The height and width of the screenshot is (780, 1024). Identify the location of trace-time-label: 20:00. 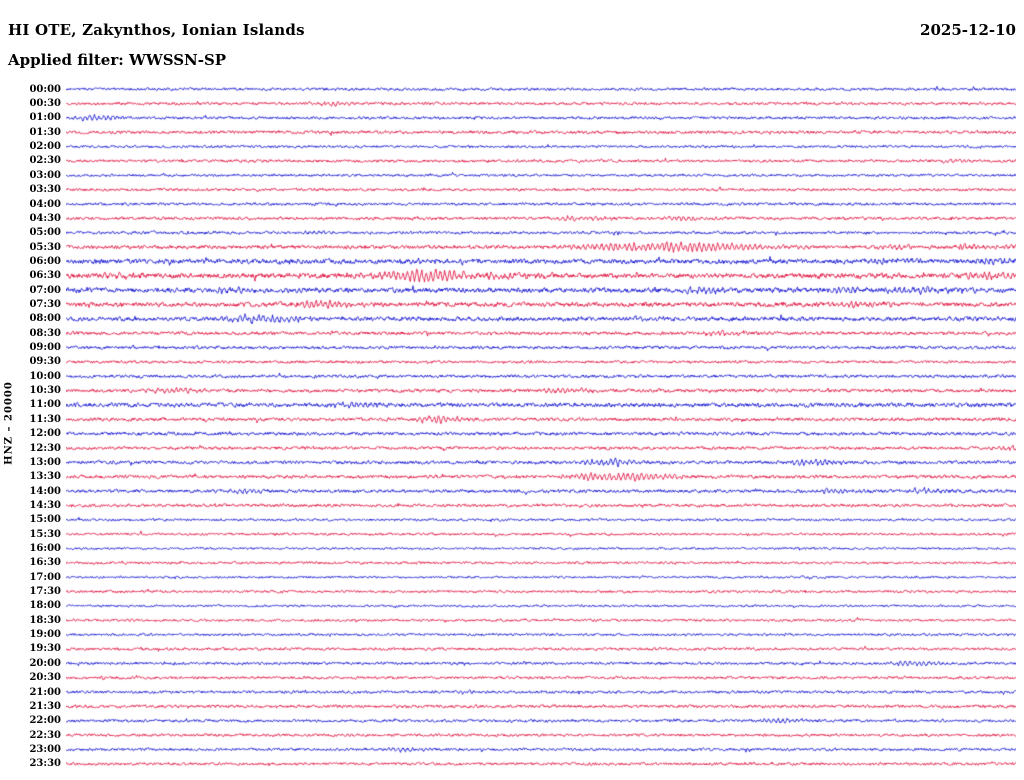
(45, 663).